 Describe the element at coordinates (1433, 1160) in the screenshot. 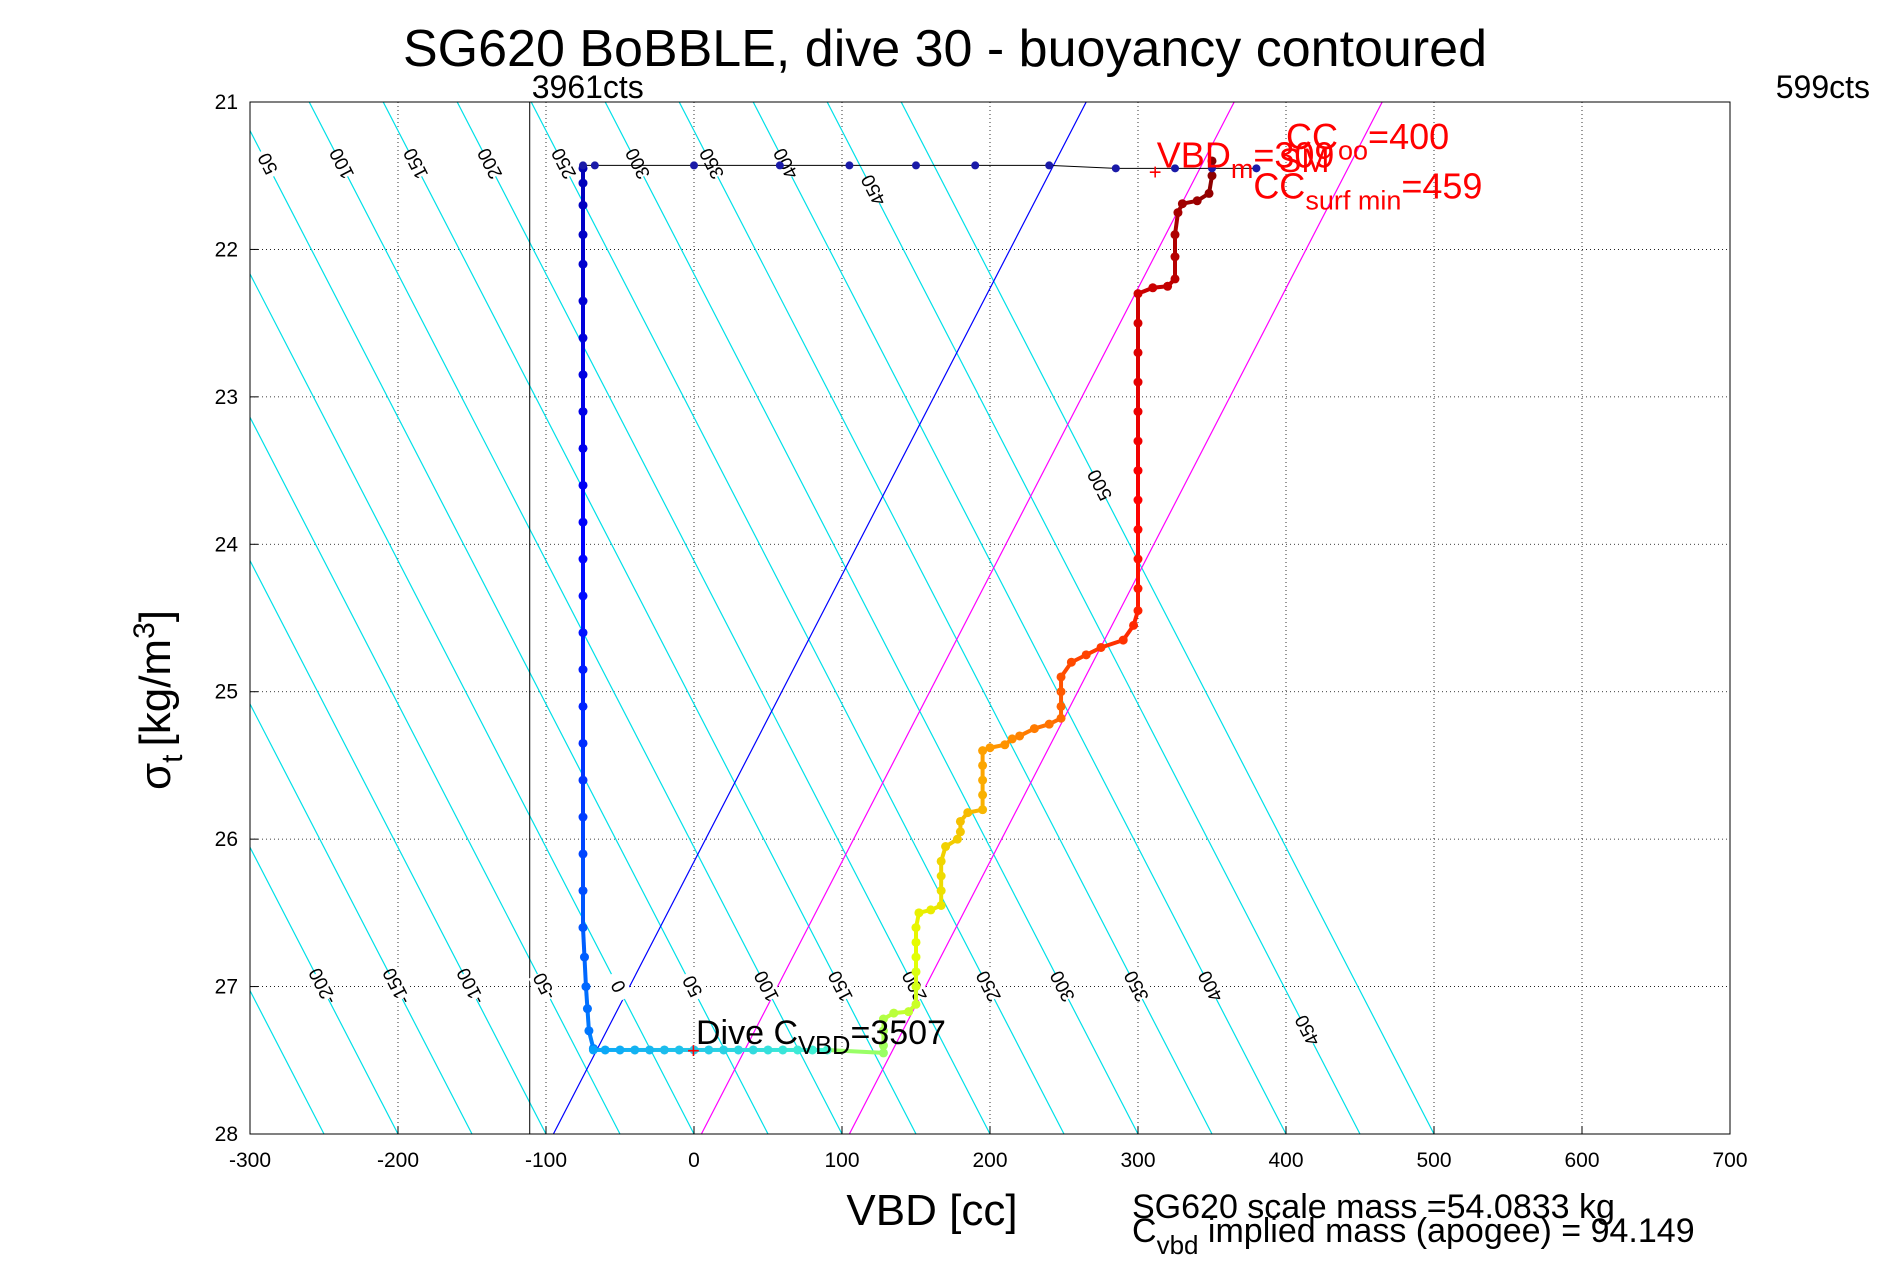

I see `x-tick-label: 500` at that location.